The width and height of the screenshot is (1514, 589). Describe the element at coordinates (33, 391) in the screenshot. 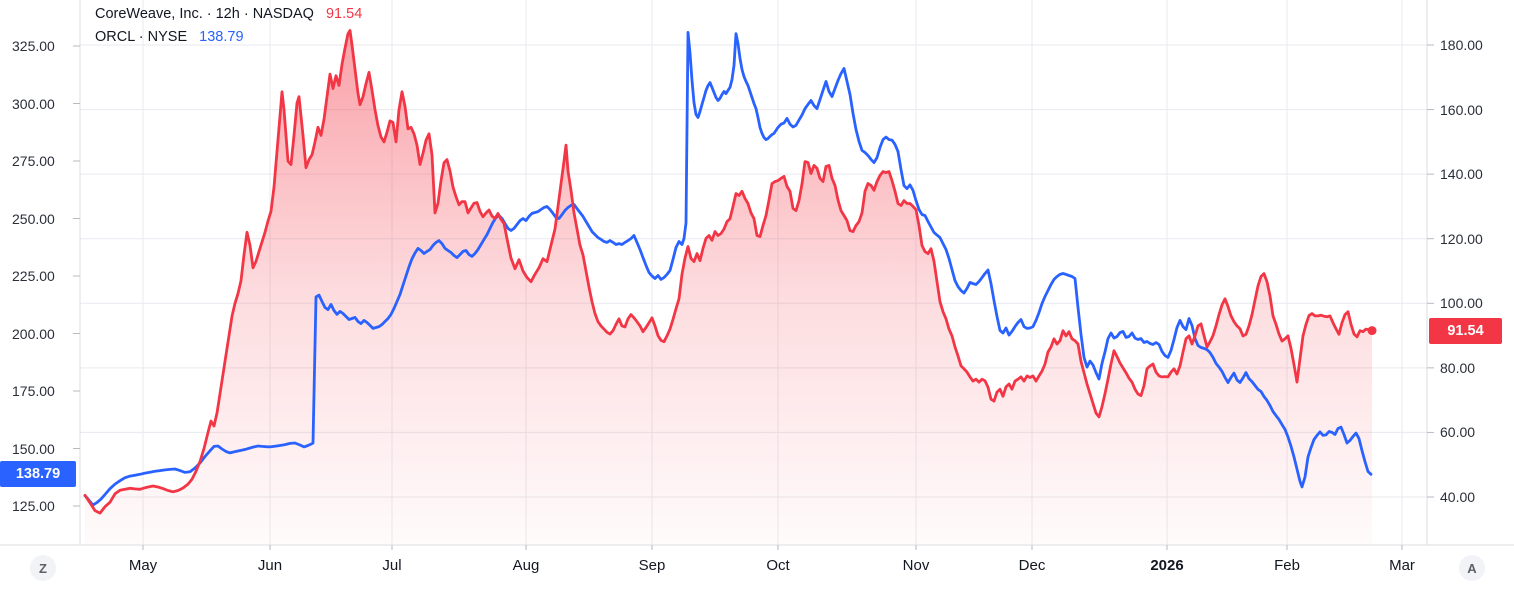

I see `left-axis-label: 175.00` at that location.